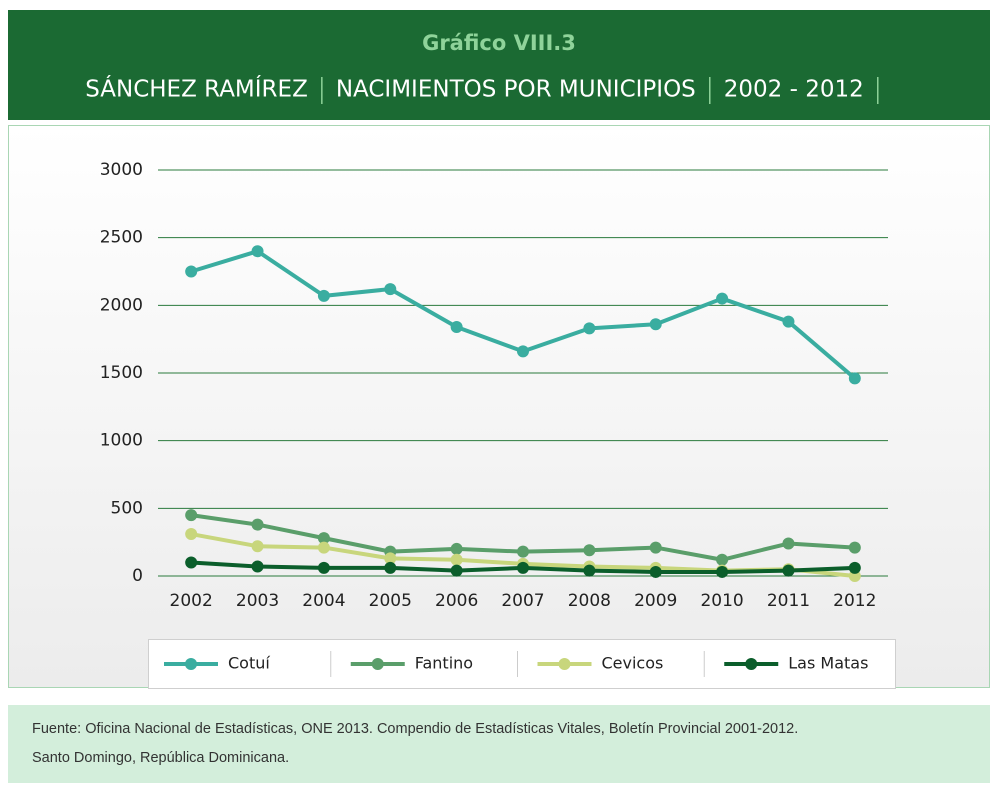 This screenshot has width=995, height=796. What do you see at coordinates (121, 170) in the screenshot?
I see `y-tick-label: 3000` at bounding box center [121, 170].